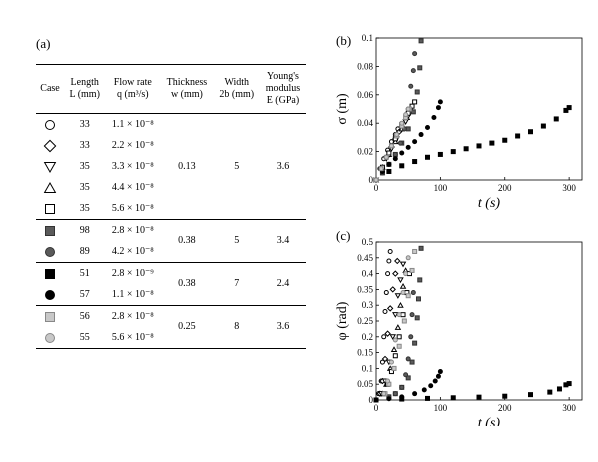 The height and width of the screenshot is (462, 598). Describe the element at coordinates (365, 321) in the screenshot. I see `y-tick-label: 0.25` at that location.